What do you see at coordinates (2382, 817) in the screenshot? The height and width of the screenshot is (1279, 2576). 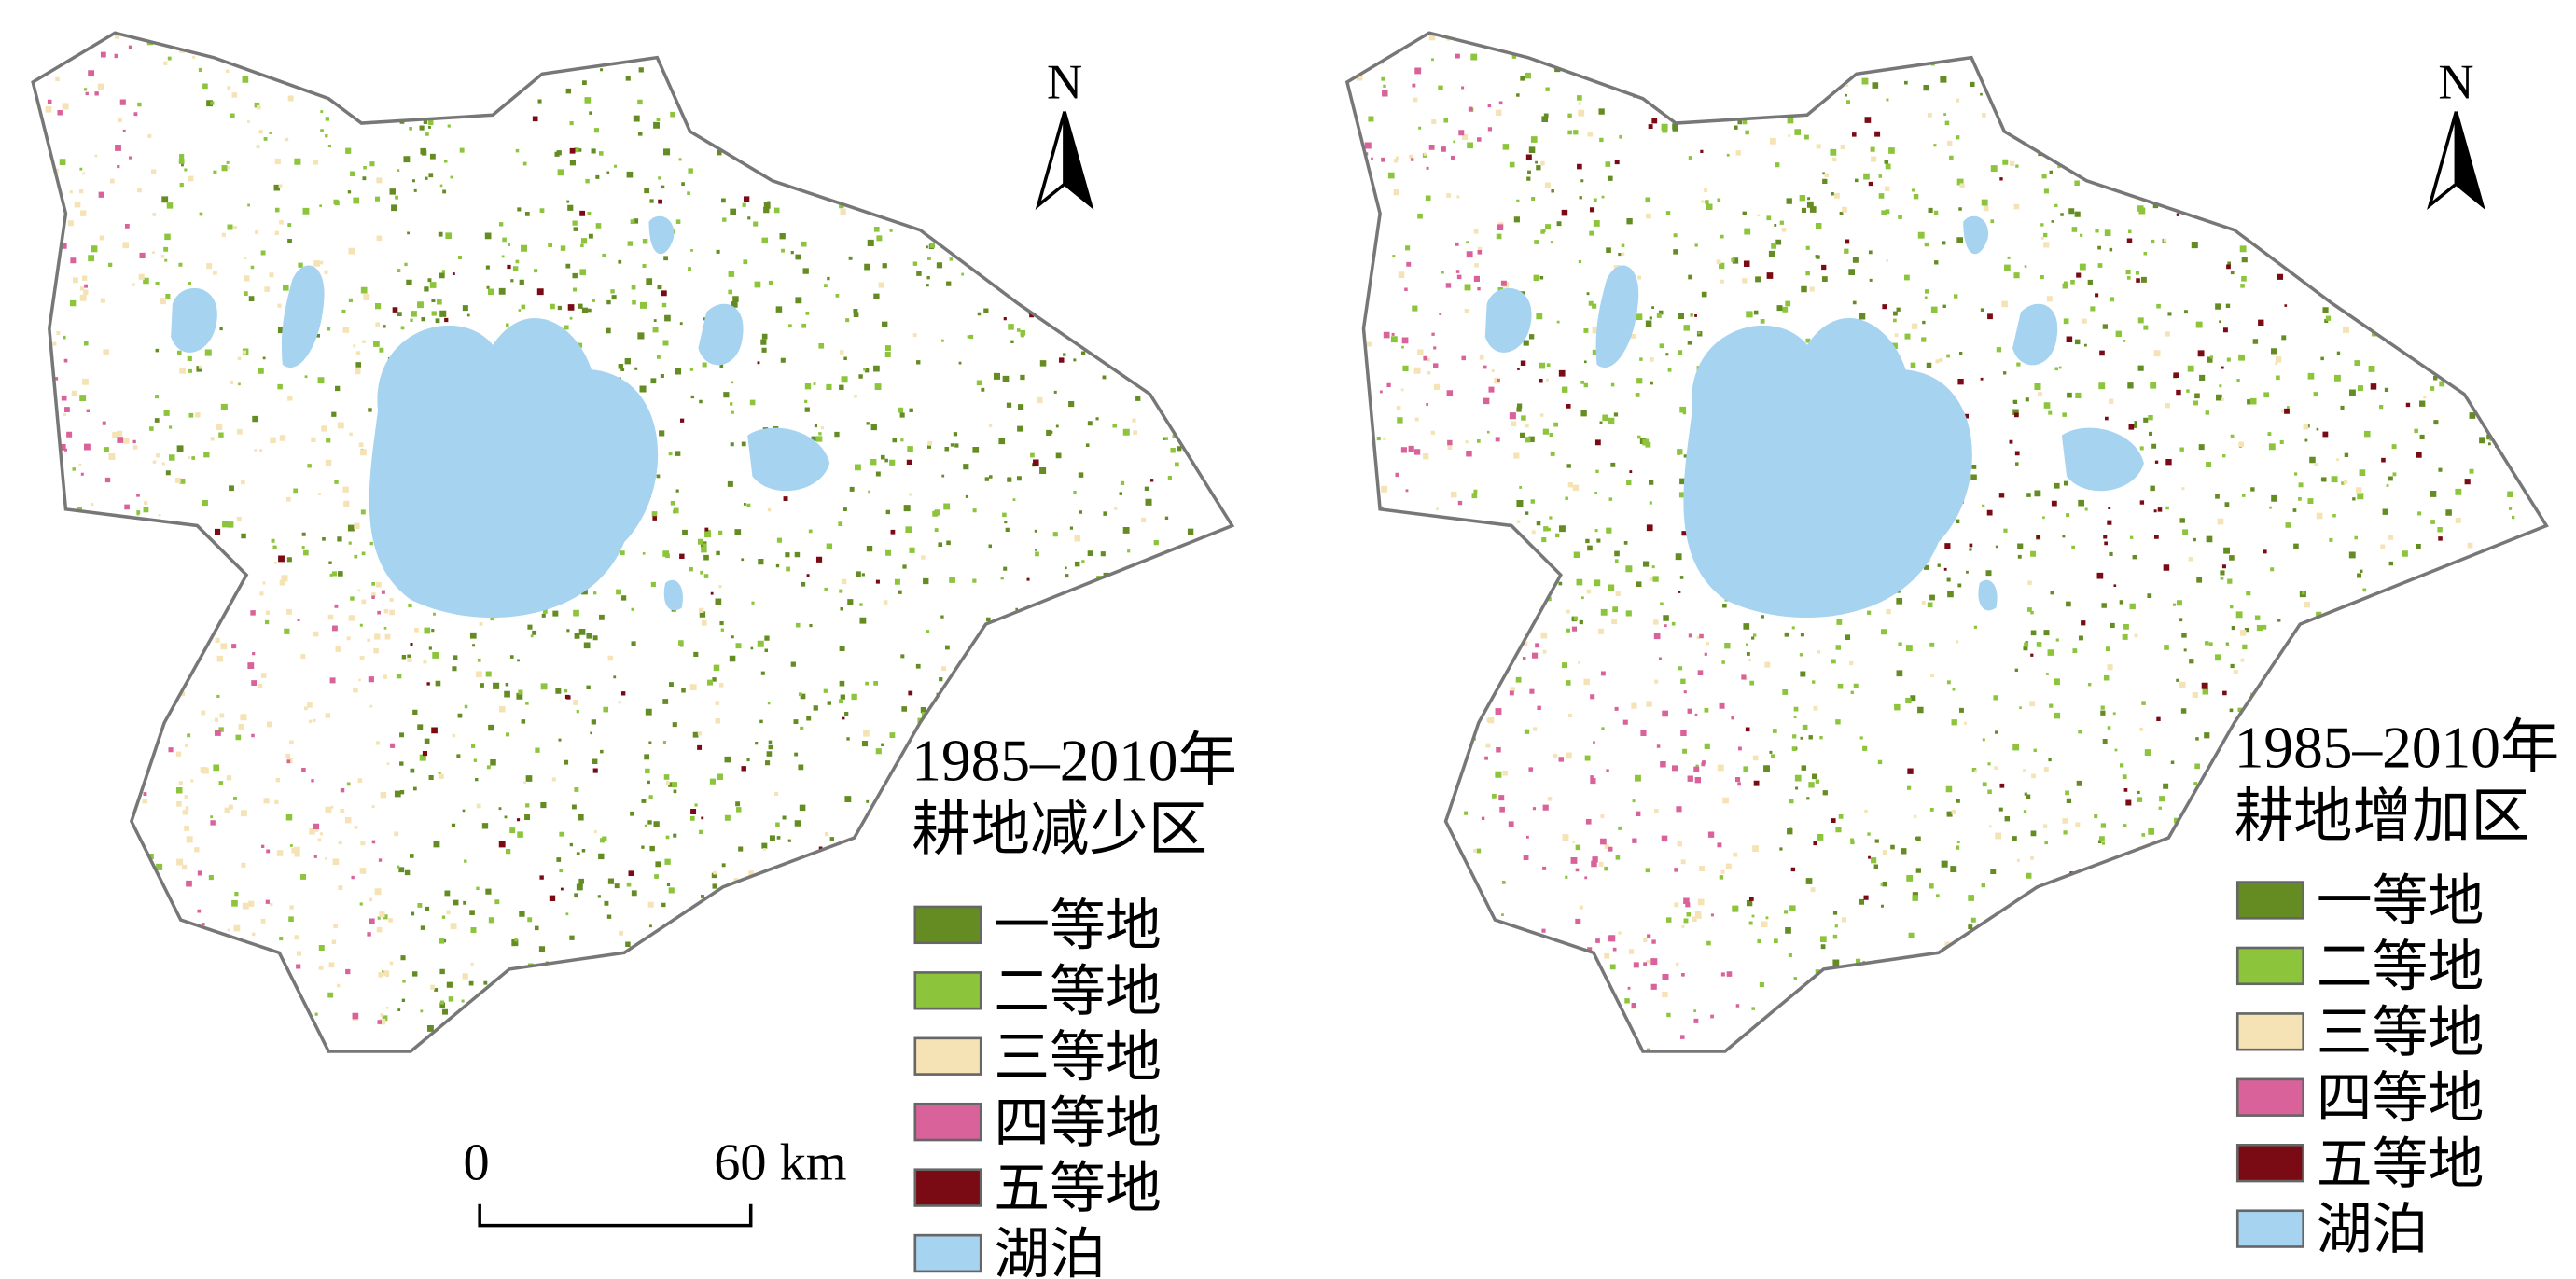 I see `legend-title: 耕地增加区` at bounding box center [2382, 817].